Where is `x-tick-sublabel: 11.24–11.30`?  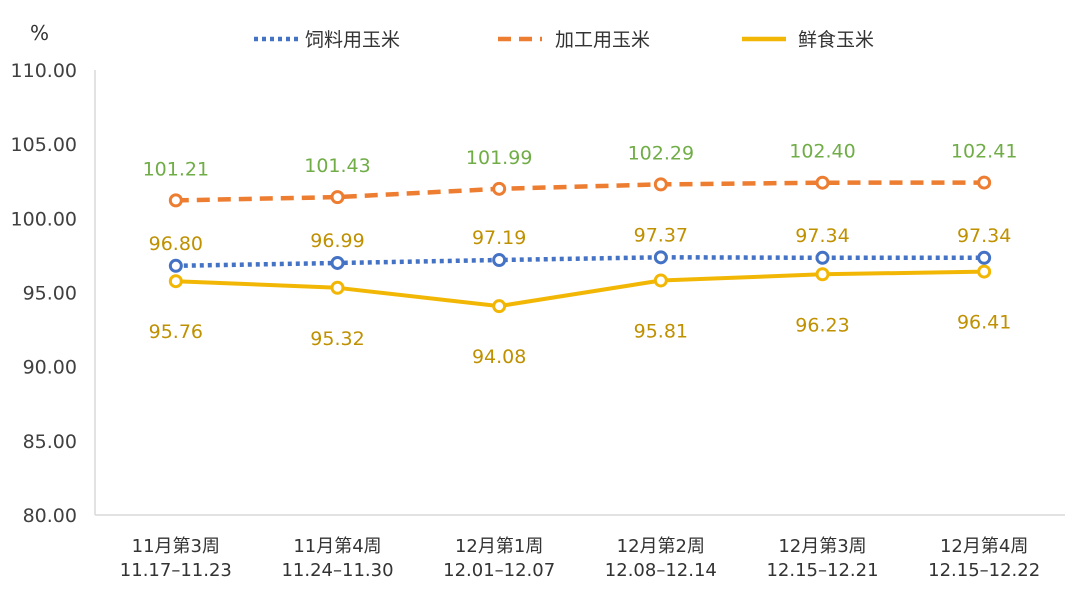
x-tick-sublabel: 11.24–11.30 is located at coordinates (337, 570).